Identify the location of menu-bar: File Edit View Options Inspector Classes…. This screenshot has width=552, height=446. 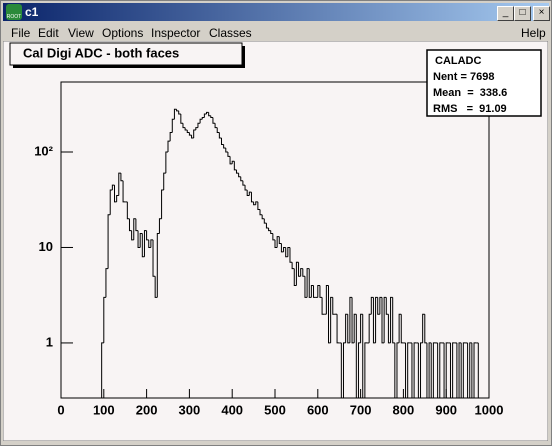
(276, 32).